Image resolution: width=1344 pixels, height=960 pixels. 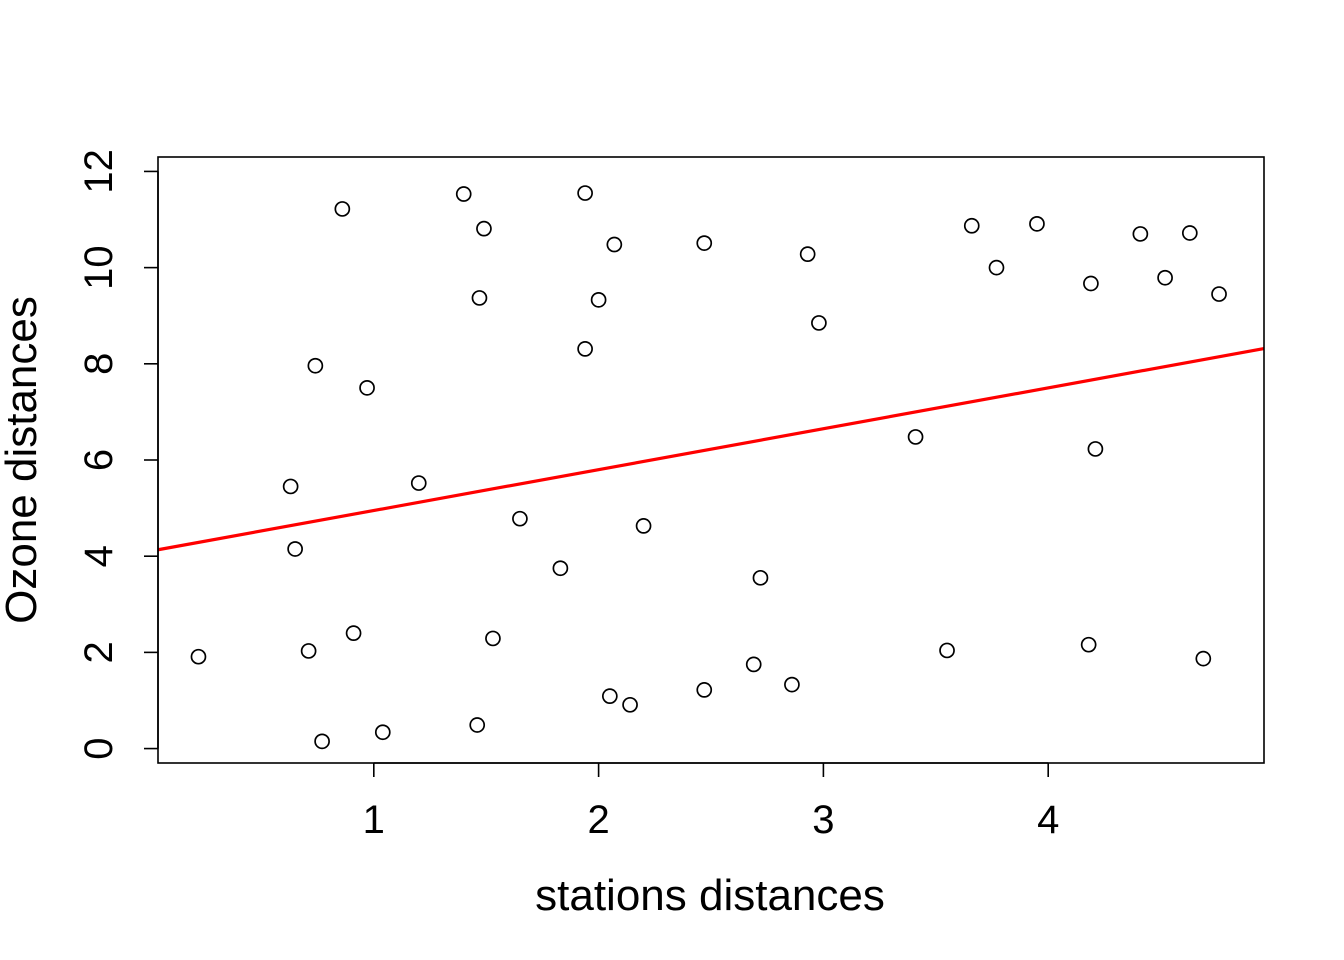 I want to click on y-tick-label: 8, so click(x=99, y=364).